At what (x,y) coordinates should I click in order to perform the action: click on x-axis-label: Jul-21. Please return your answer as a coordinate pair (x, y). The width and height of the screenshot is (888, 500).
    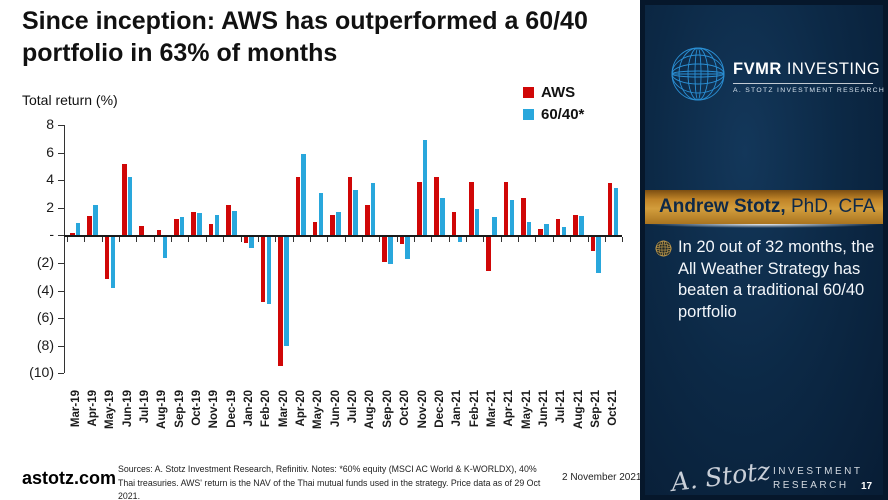
    Looking at the image, I should click on (561, 407).